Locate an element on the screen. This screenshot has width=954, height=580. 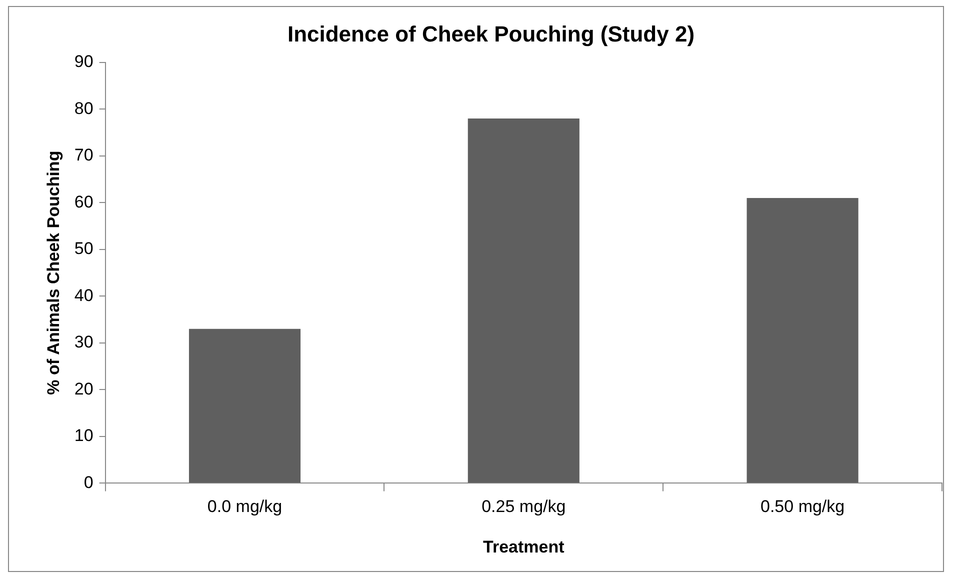
y-tick-label: 20 is located at coordinates (84, 388).